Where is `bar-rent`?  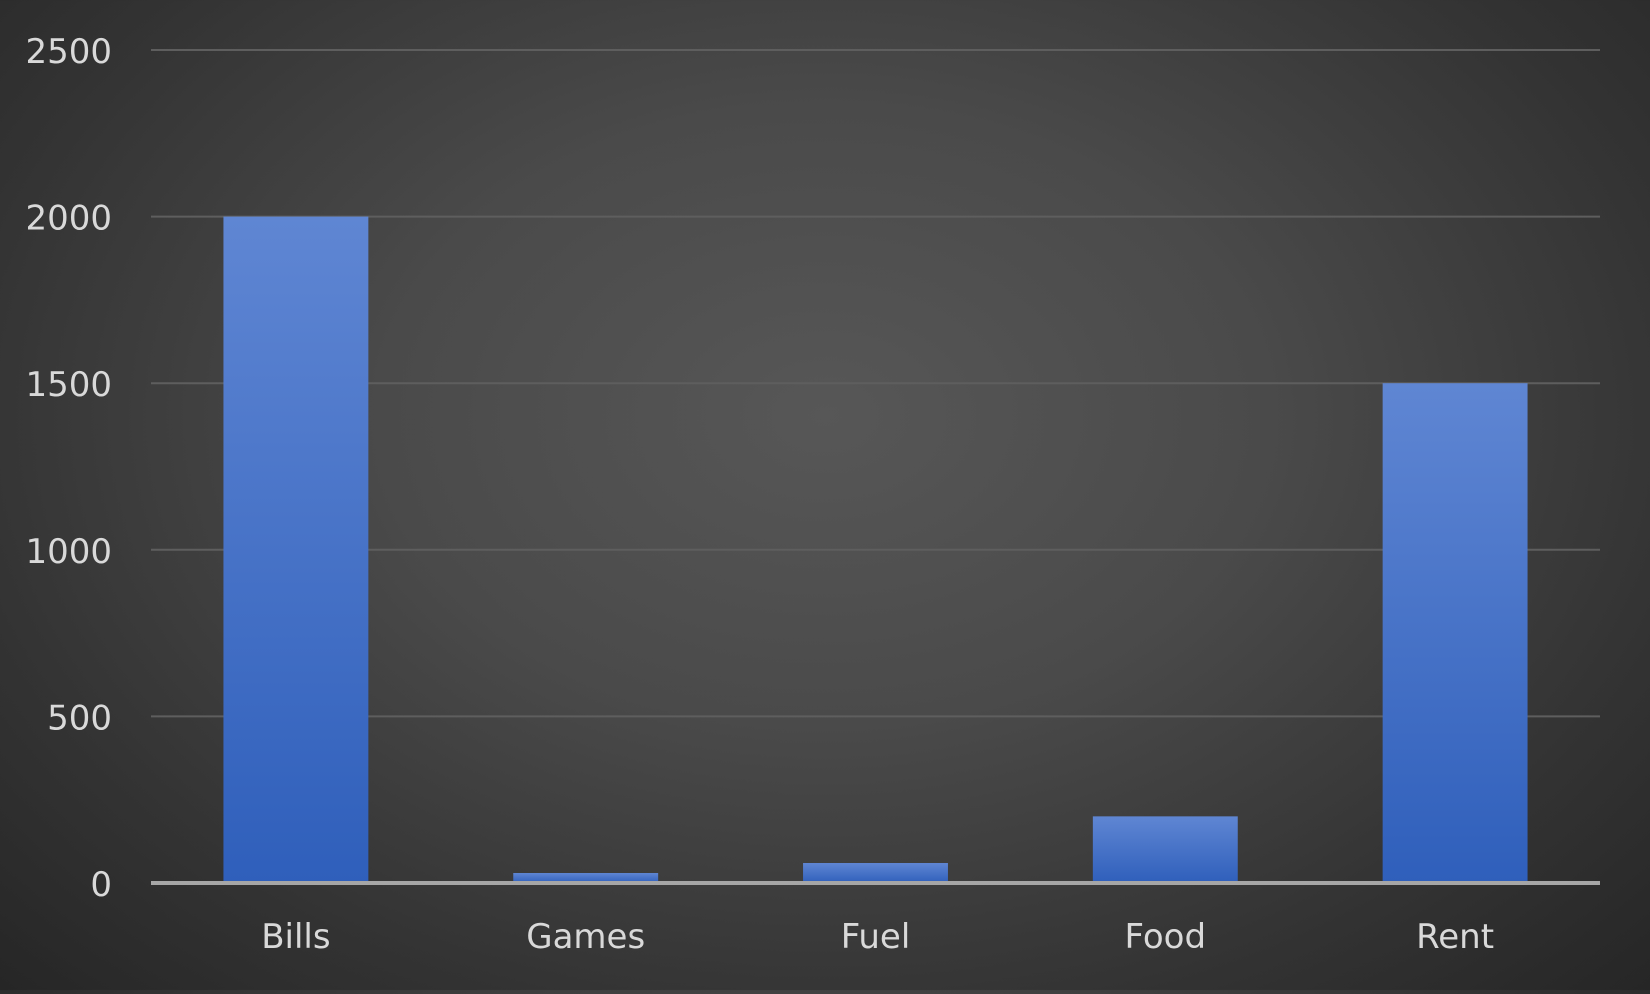
bar-rent is located at coordinates (1455, 633).